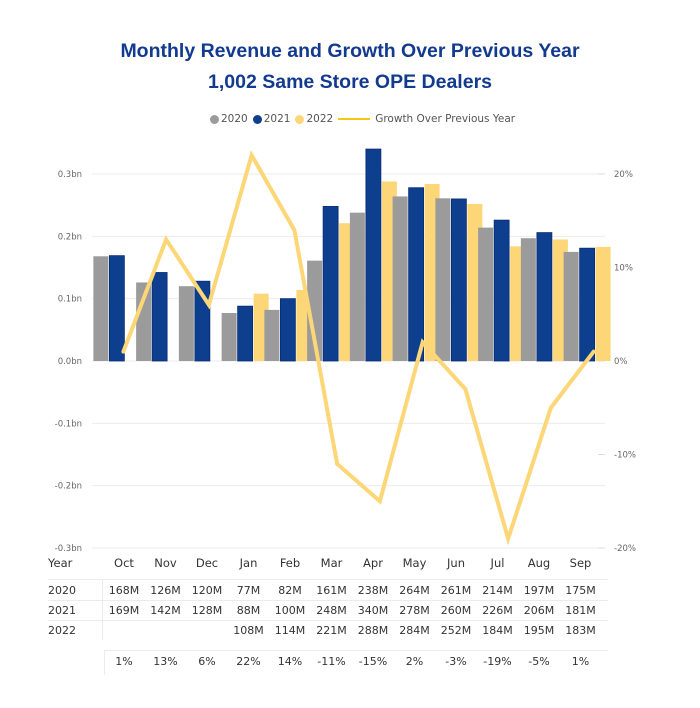 The width and height of the screenshot is (700, 708). I want to click on table-cell: 197M, so click(539, 590).